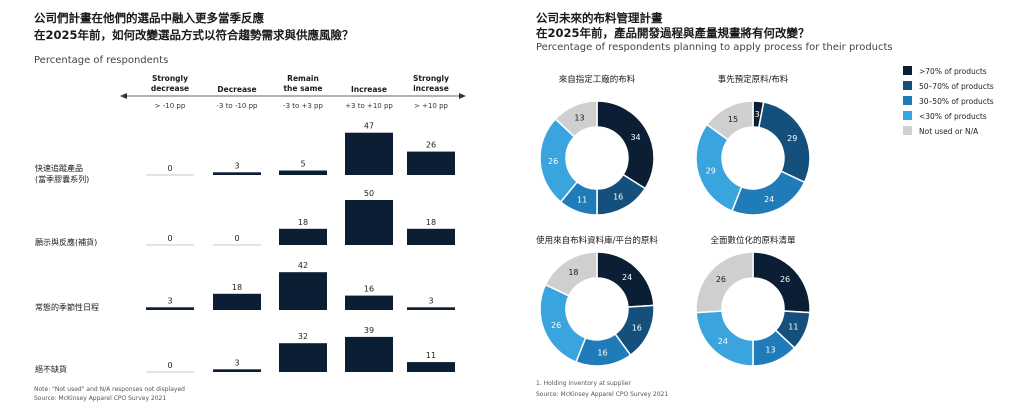  I want to click on right-title-line1: 公司未來的布料管理計畫, so click(599, 18).